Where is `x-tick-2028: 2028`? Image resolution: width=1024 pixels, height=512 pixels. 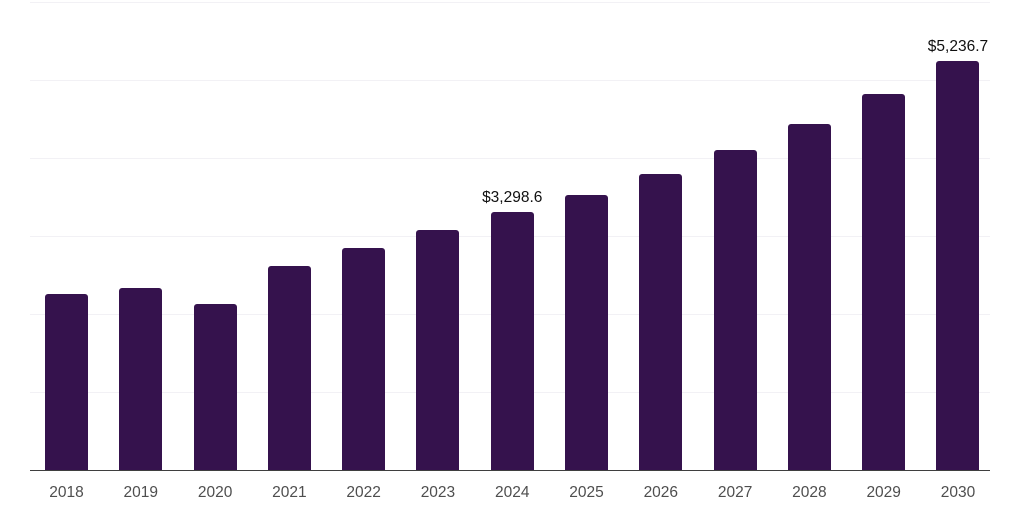
x-tick-2028: 2028 is located at coordinates (809, 492).